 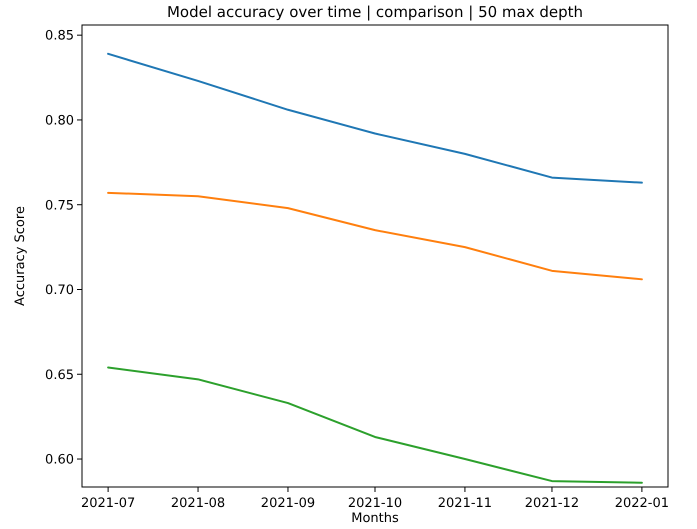 I want to click on x-tick-label: 2022-01, so click(x=642, y=503).